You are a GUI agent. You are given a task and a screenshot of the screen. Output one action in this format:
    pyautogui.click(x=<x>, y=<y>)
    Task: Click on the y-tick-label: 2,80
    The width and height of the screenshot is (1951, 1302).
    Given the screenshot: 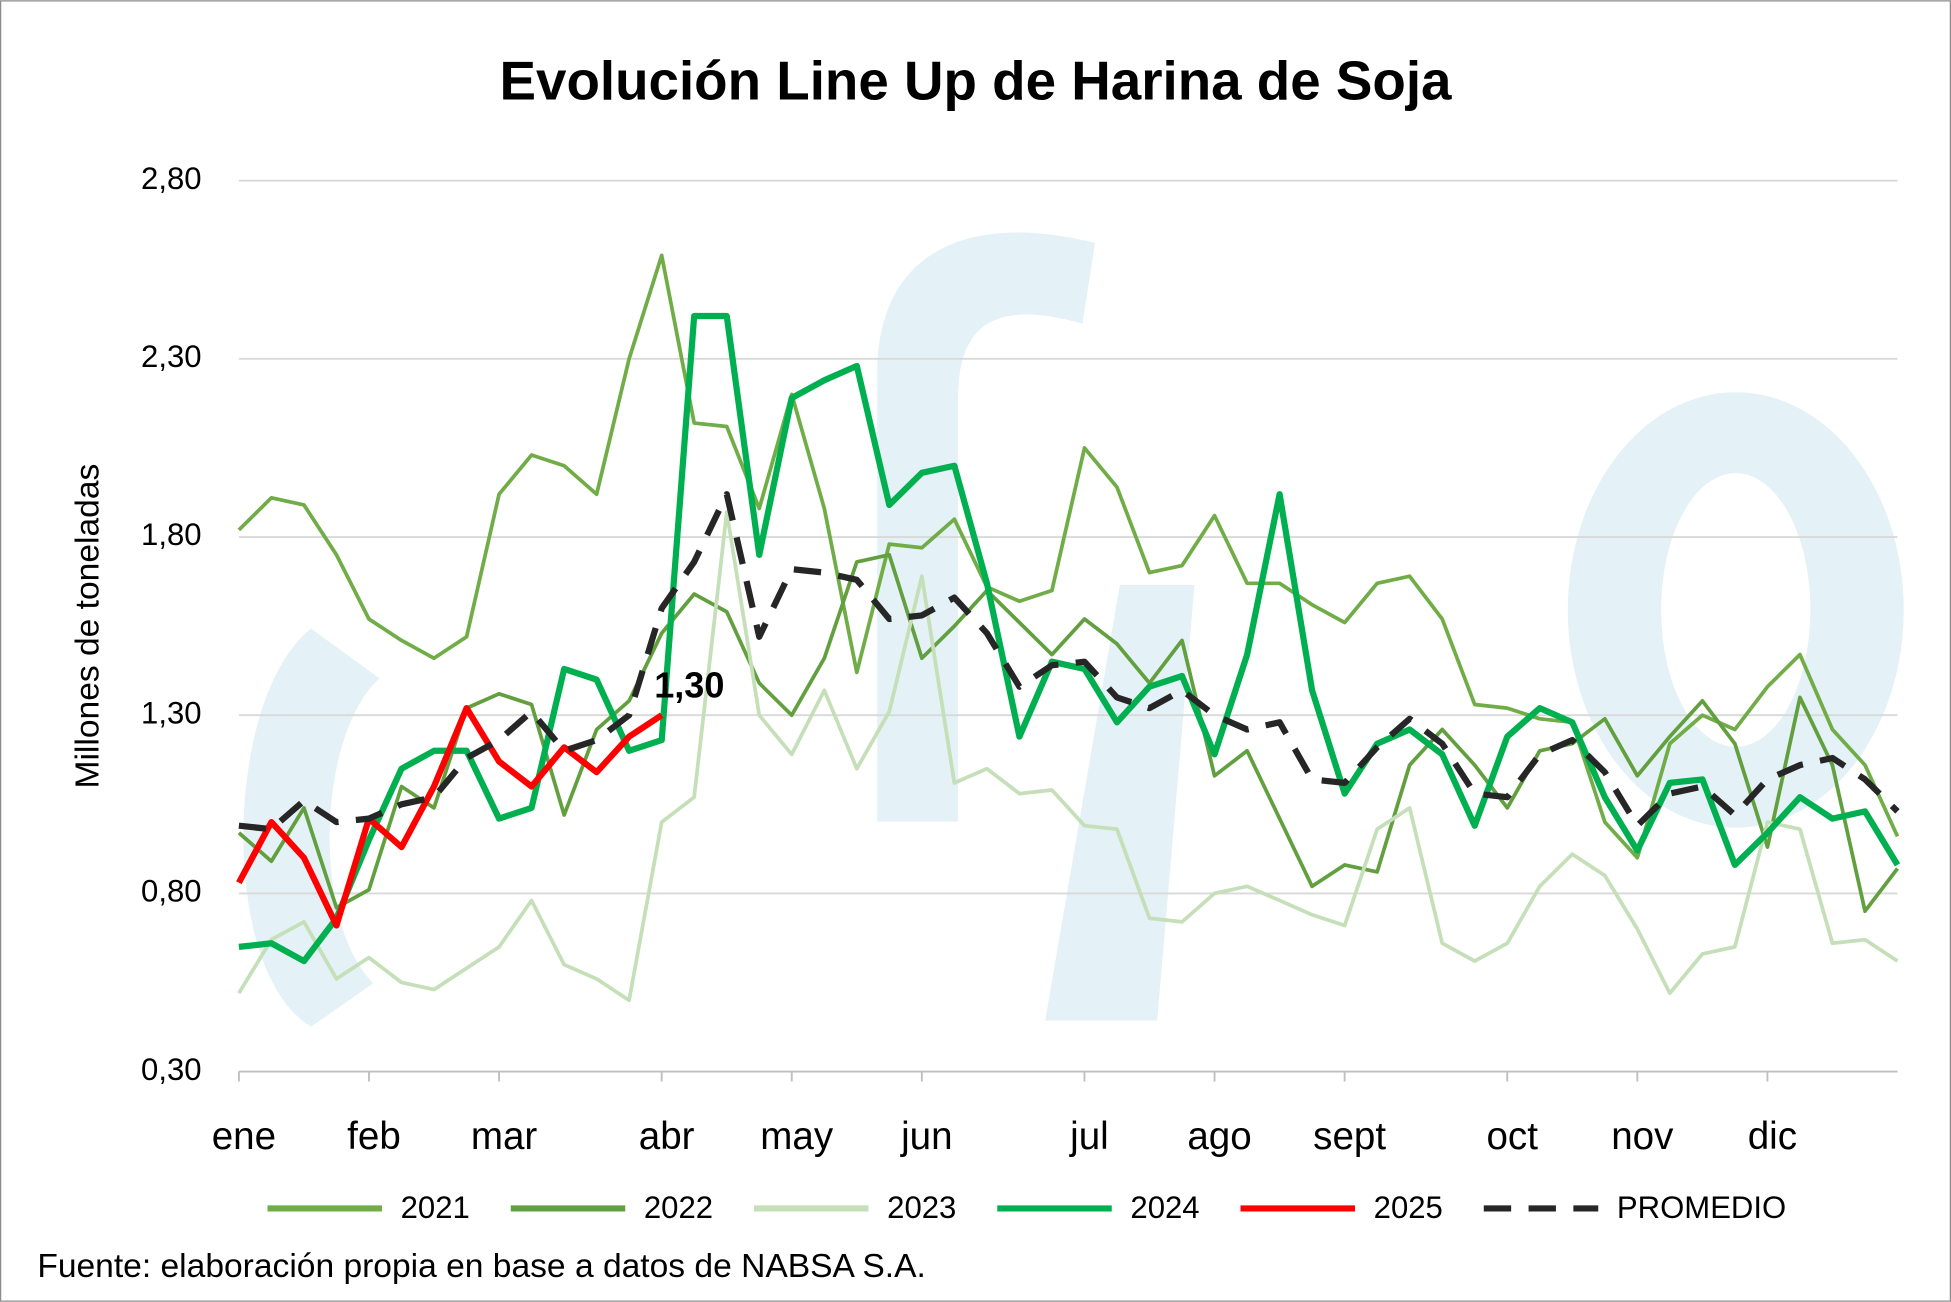 What is the action you would take?
    pyautogui.click(x=171, y=178)
    